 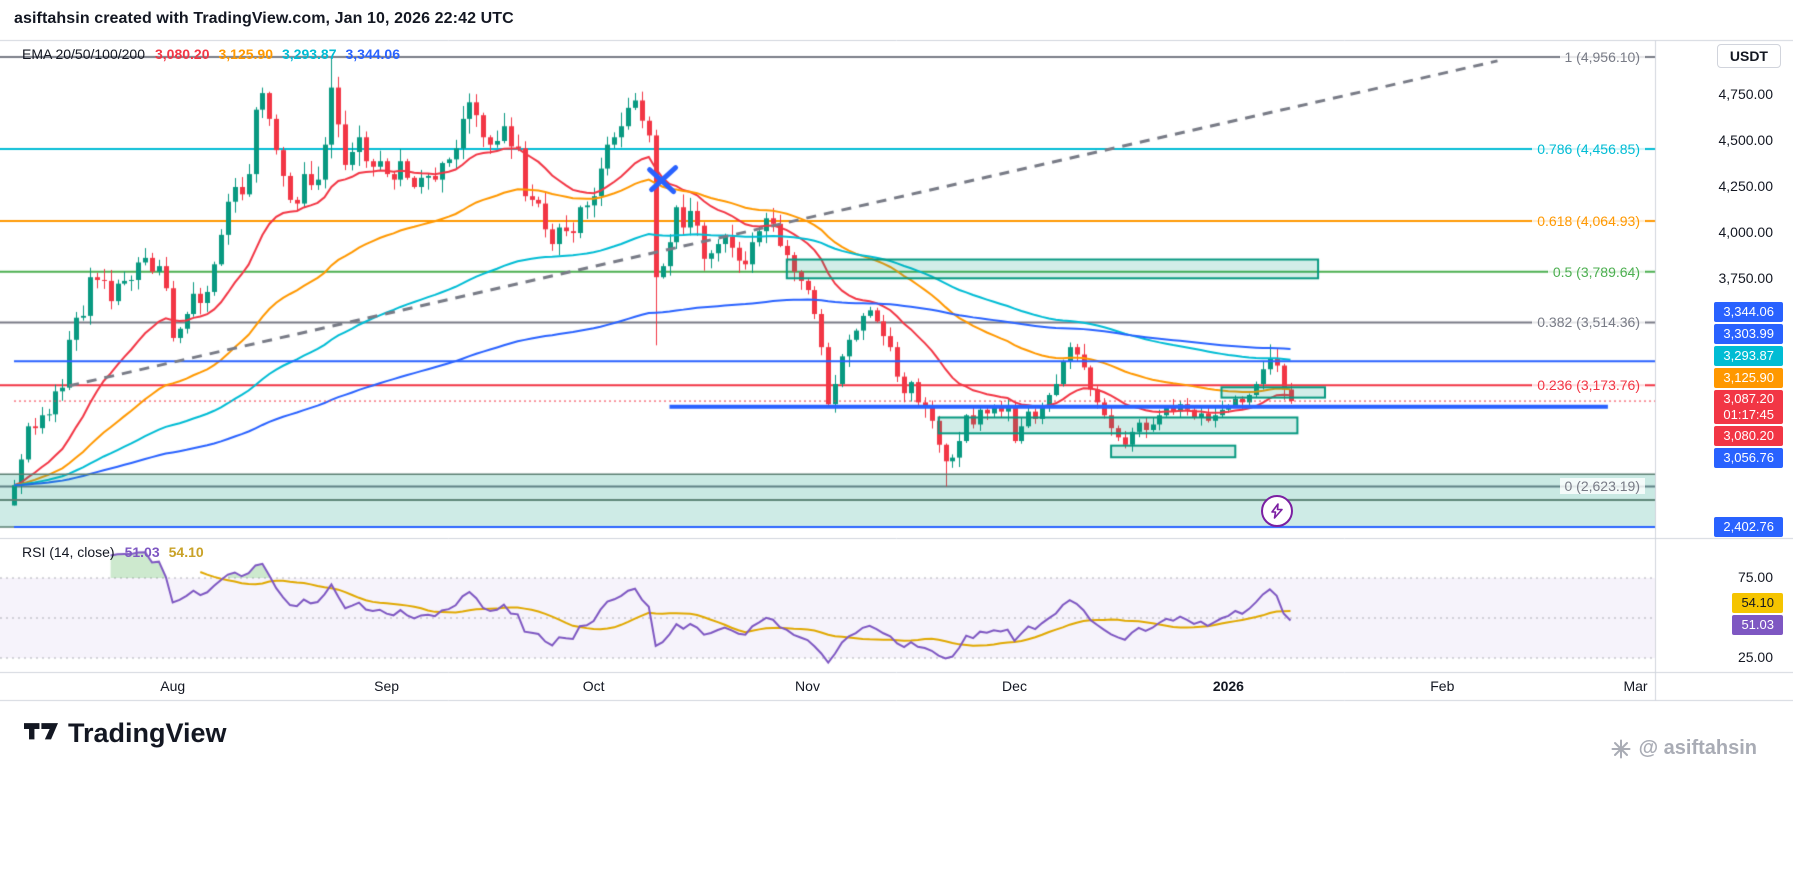 What do you see at coordinates (68, 552) in the screenshot?
I see `rsi-legend-label: RSI (14, close)` at bounding box center [68, 552].